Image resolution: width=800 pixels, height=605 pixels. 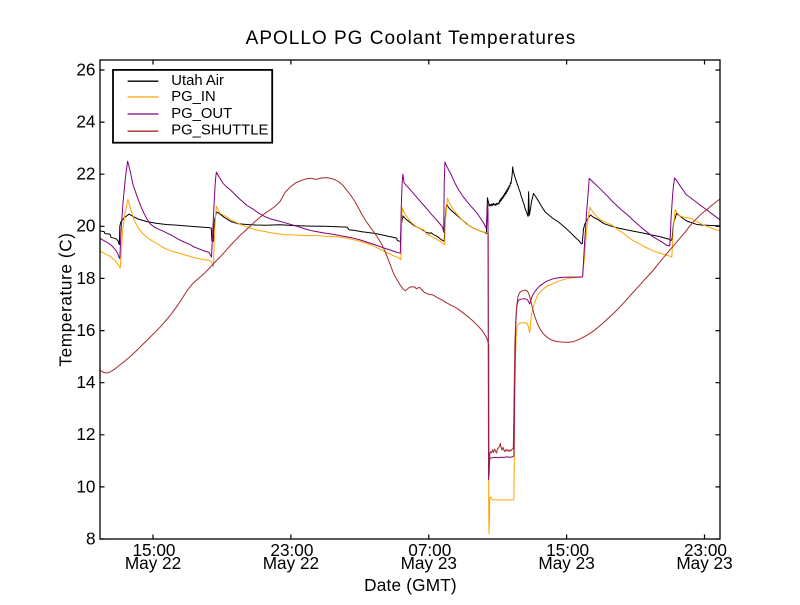 What do you see at coordinates (85, 486) in the screenshot?
I see `svg-text: 10` at bounding box center [85, 486].